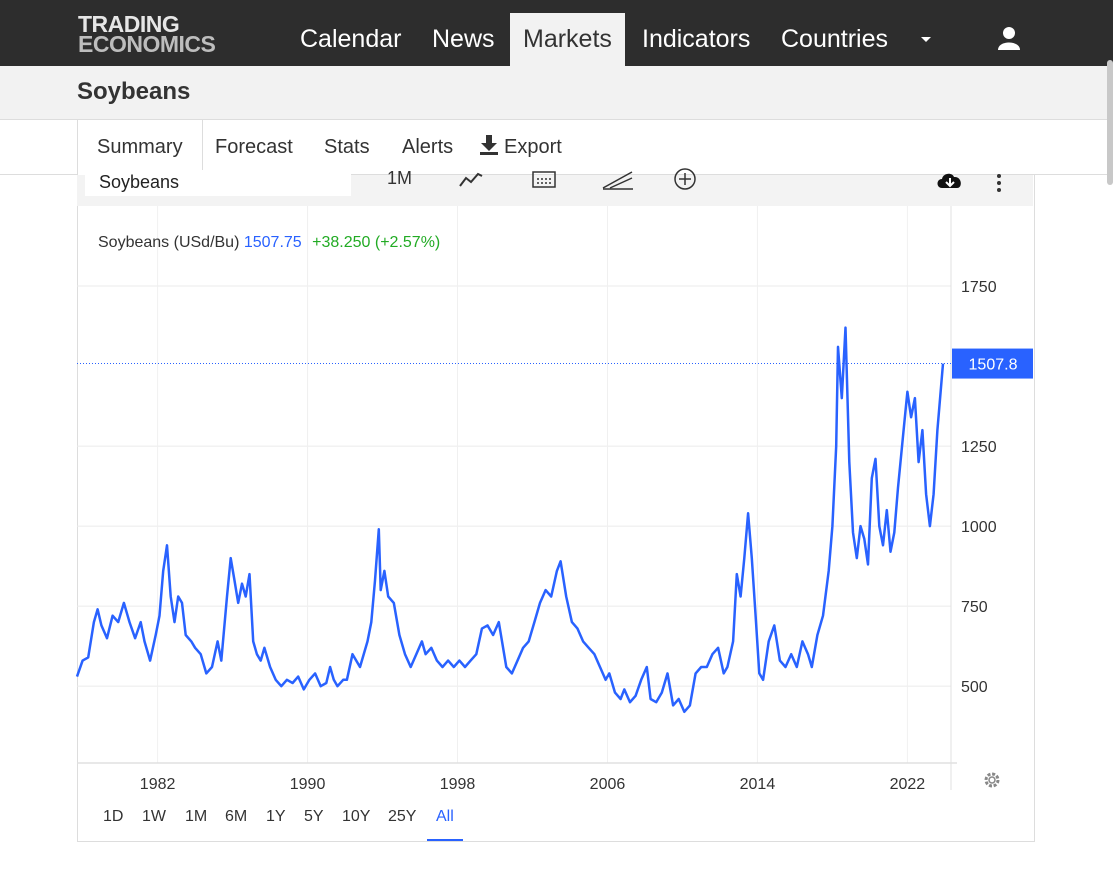 This screenshot has width=1113, height=878. Describe the element at coordinates (608, 784) in the screenshot. I see `x-tick-label: 2006` at that location.